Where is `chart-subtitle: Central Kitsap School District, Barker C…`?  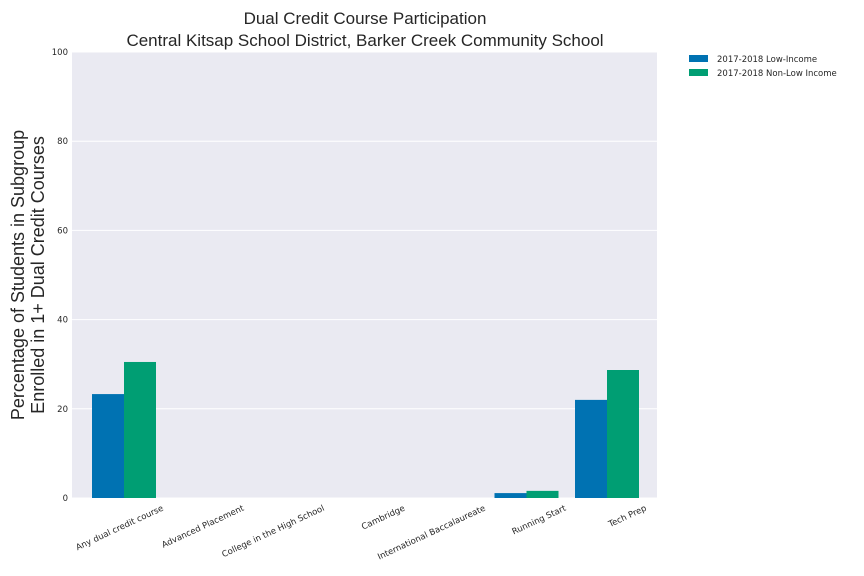 chart-subtitle: Central Kitsap School District, Barker C… is located at coordinates (364, 40).